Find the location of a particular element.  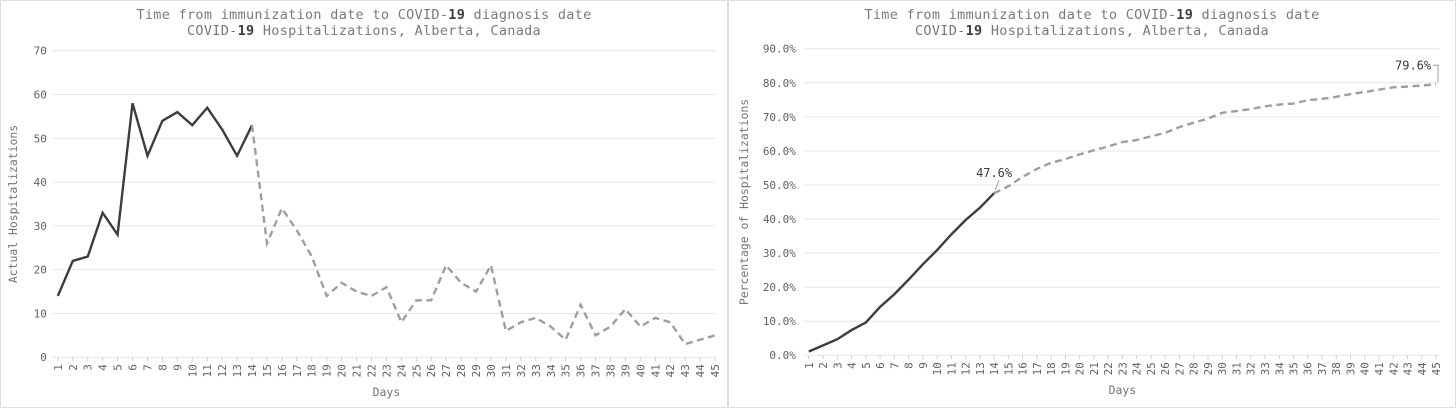

y-tick-label: 20.0% is located at coordinates (779, 287).